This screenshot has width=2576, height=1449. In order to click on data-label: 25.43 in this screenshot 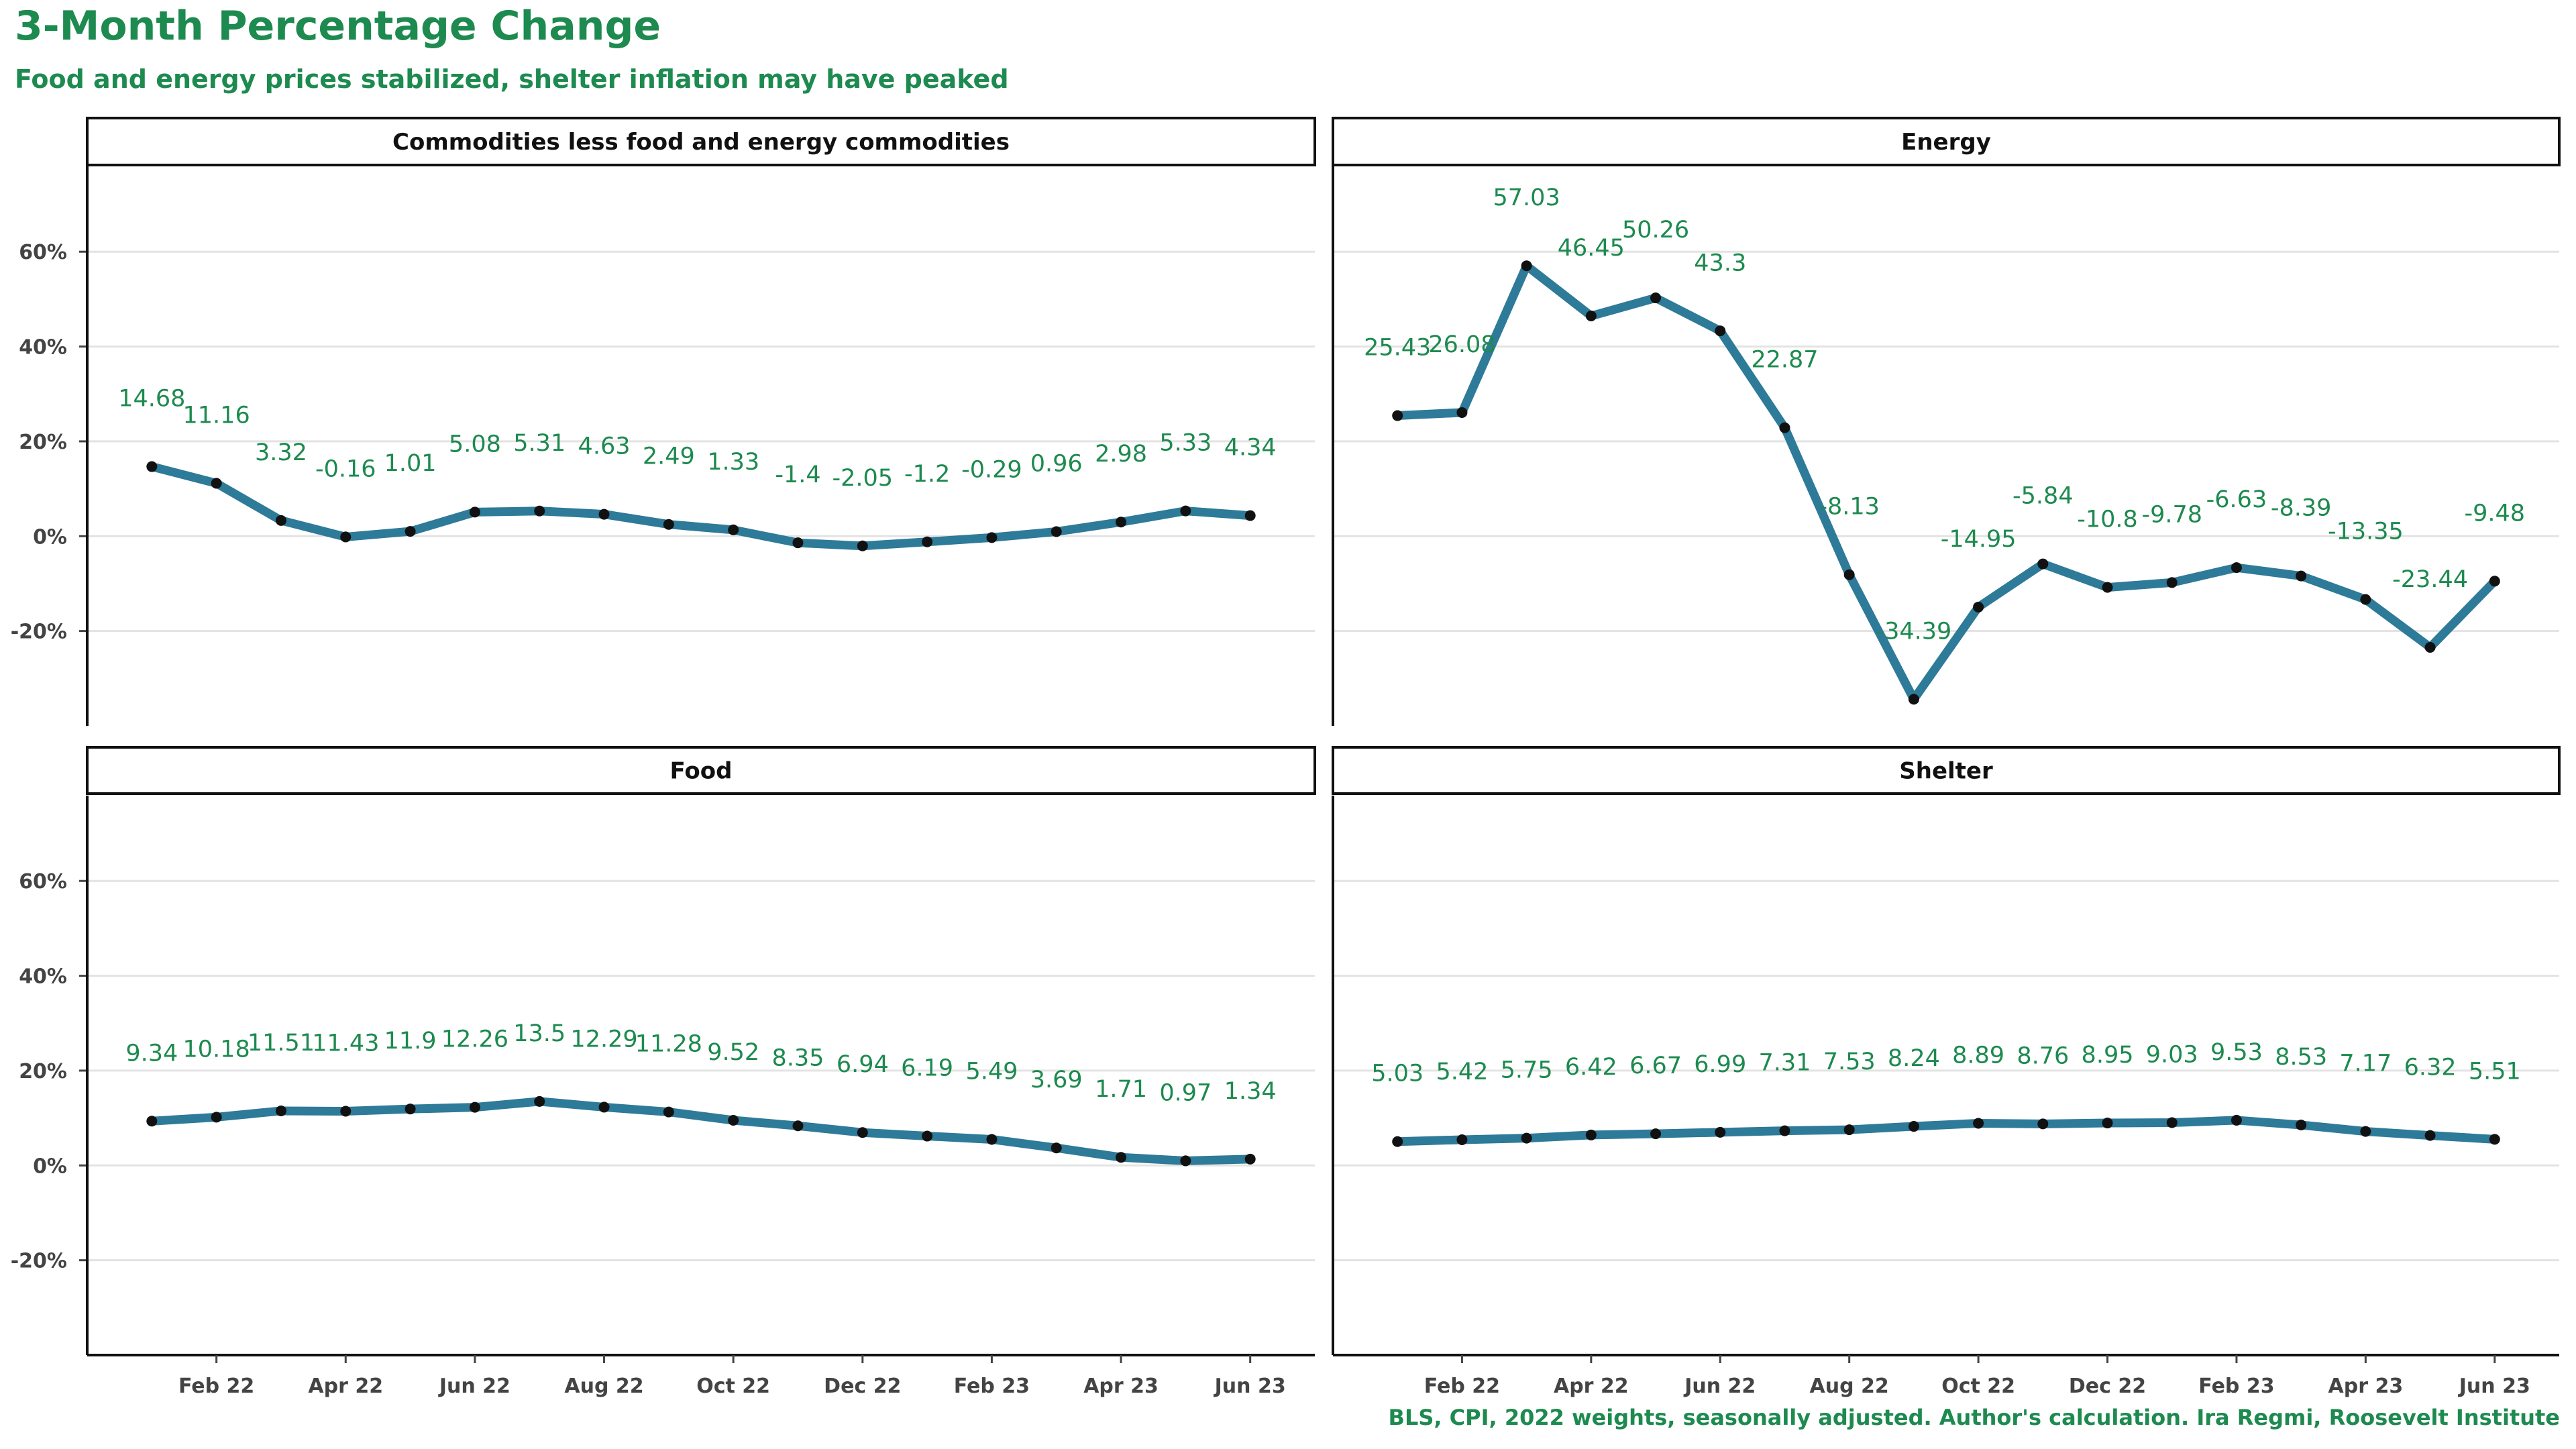, I will do `click(1397, 348)`.